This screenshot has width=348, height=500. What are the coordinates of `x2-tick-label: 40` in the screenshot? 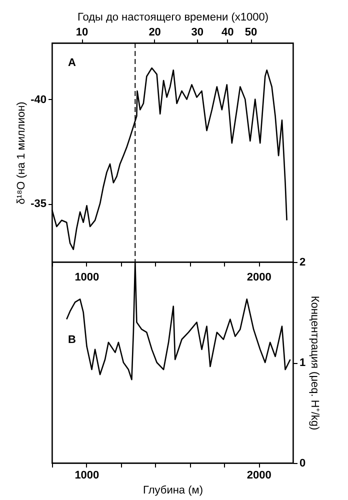 It's located at (227, 32).